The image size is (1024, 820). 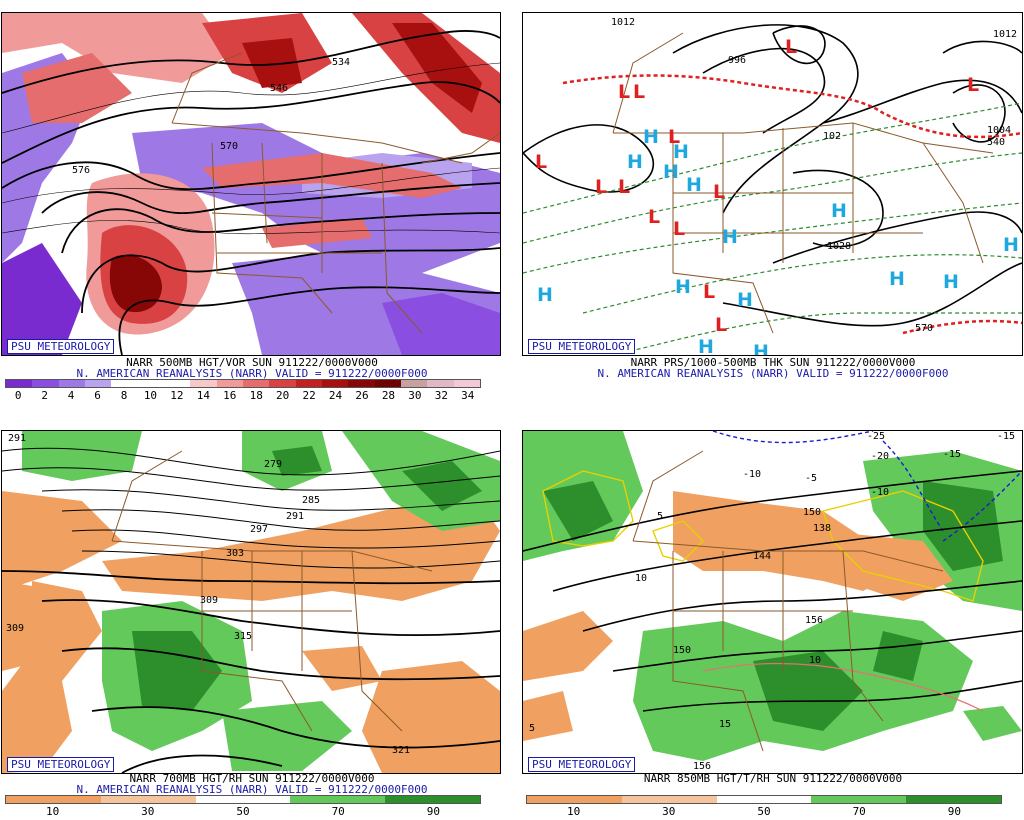 I want to click on scale-tick-label: 22, so click(x=309, y=395).